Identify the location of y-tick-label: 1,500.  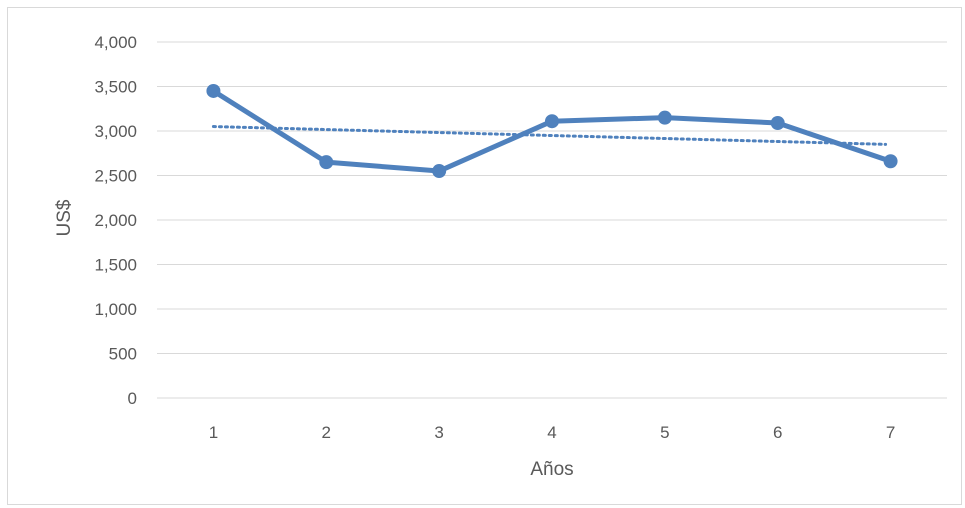
(115, 265).